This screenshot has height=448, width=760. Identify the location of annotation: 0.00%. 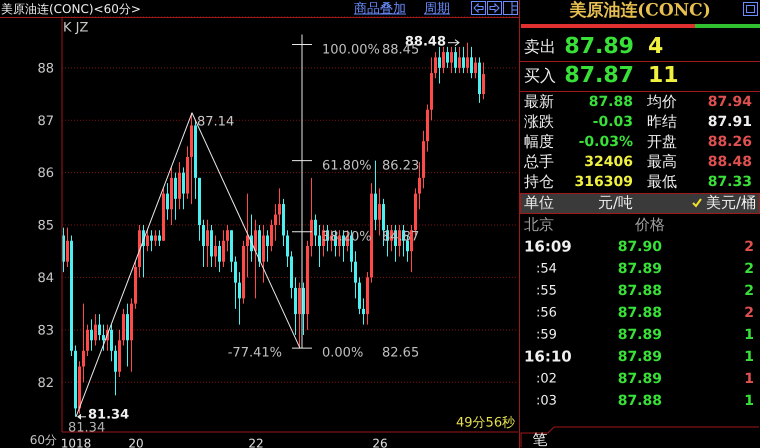
(343, 353).